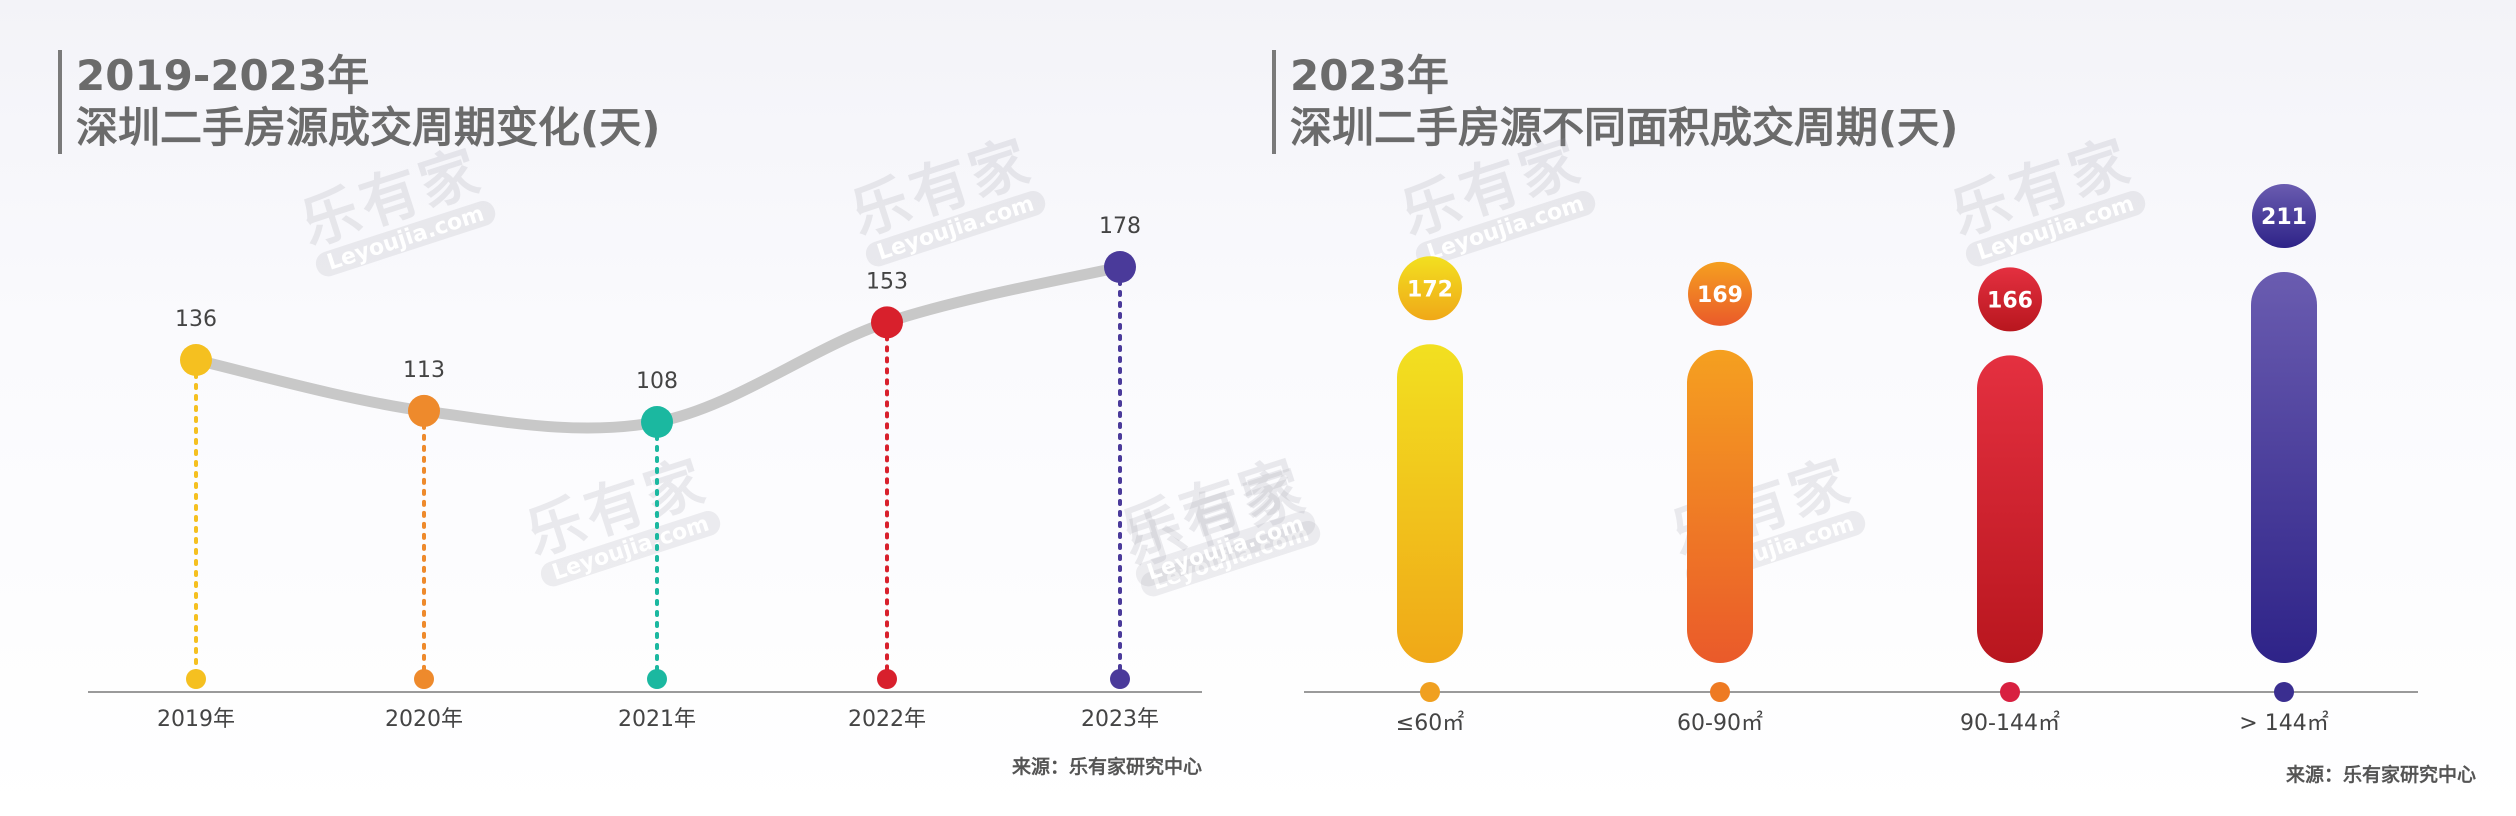 This screenshot has height=816, width=2516. Describe the element at coordinates (359, 102) in the screenshot. I see `chart-title: 2019-2023年 深圳二手房源成交周期变化(天)` at that location.